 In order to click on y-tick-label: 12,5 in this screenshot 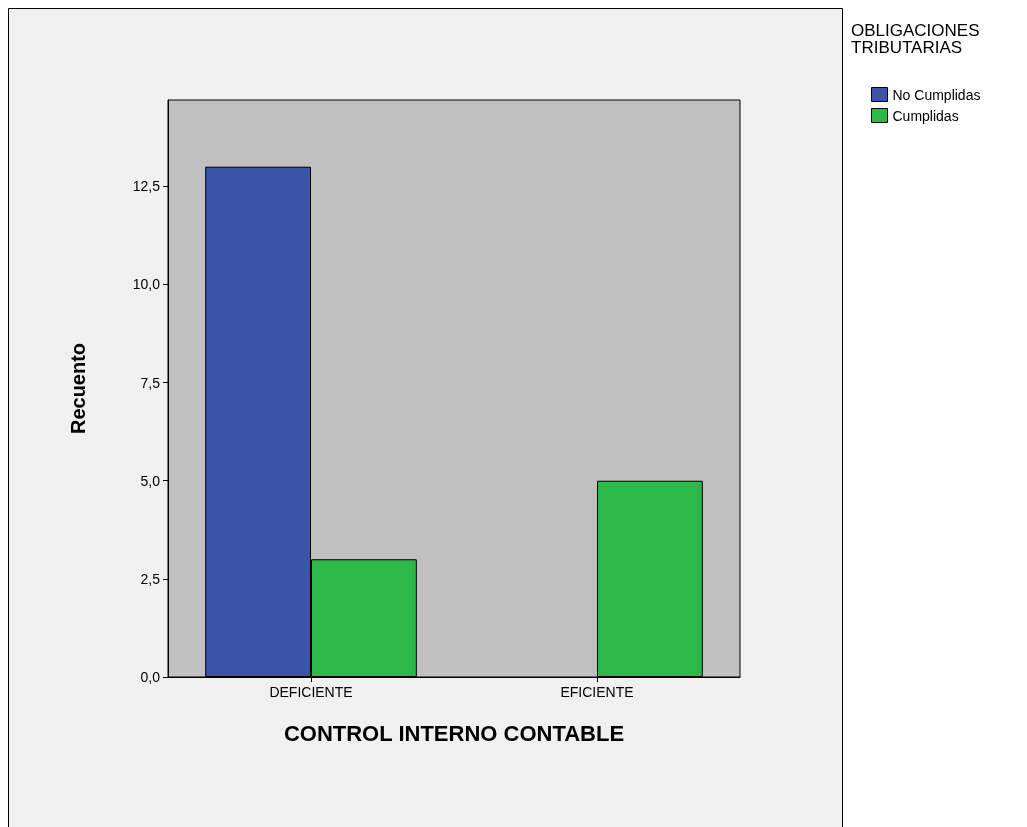, I will do `click(146, 186)`.